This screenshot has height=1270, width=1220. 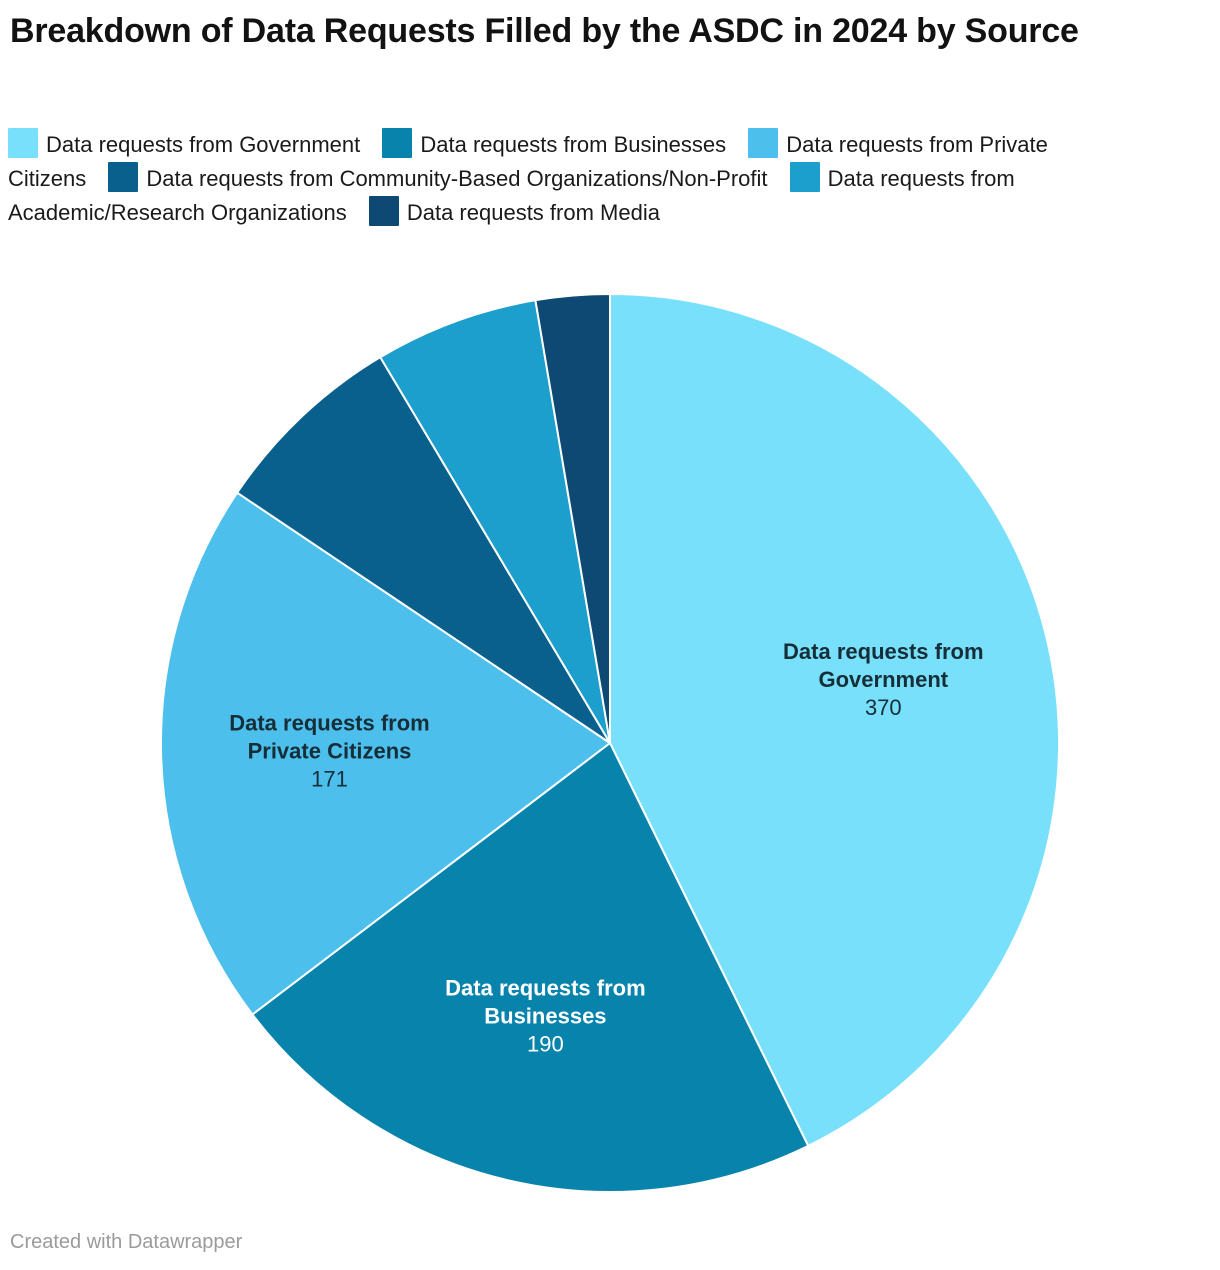 I want to click on legend-item-label: Data requests from Businesses, so click(x=573, y=144).